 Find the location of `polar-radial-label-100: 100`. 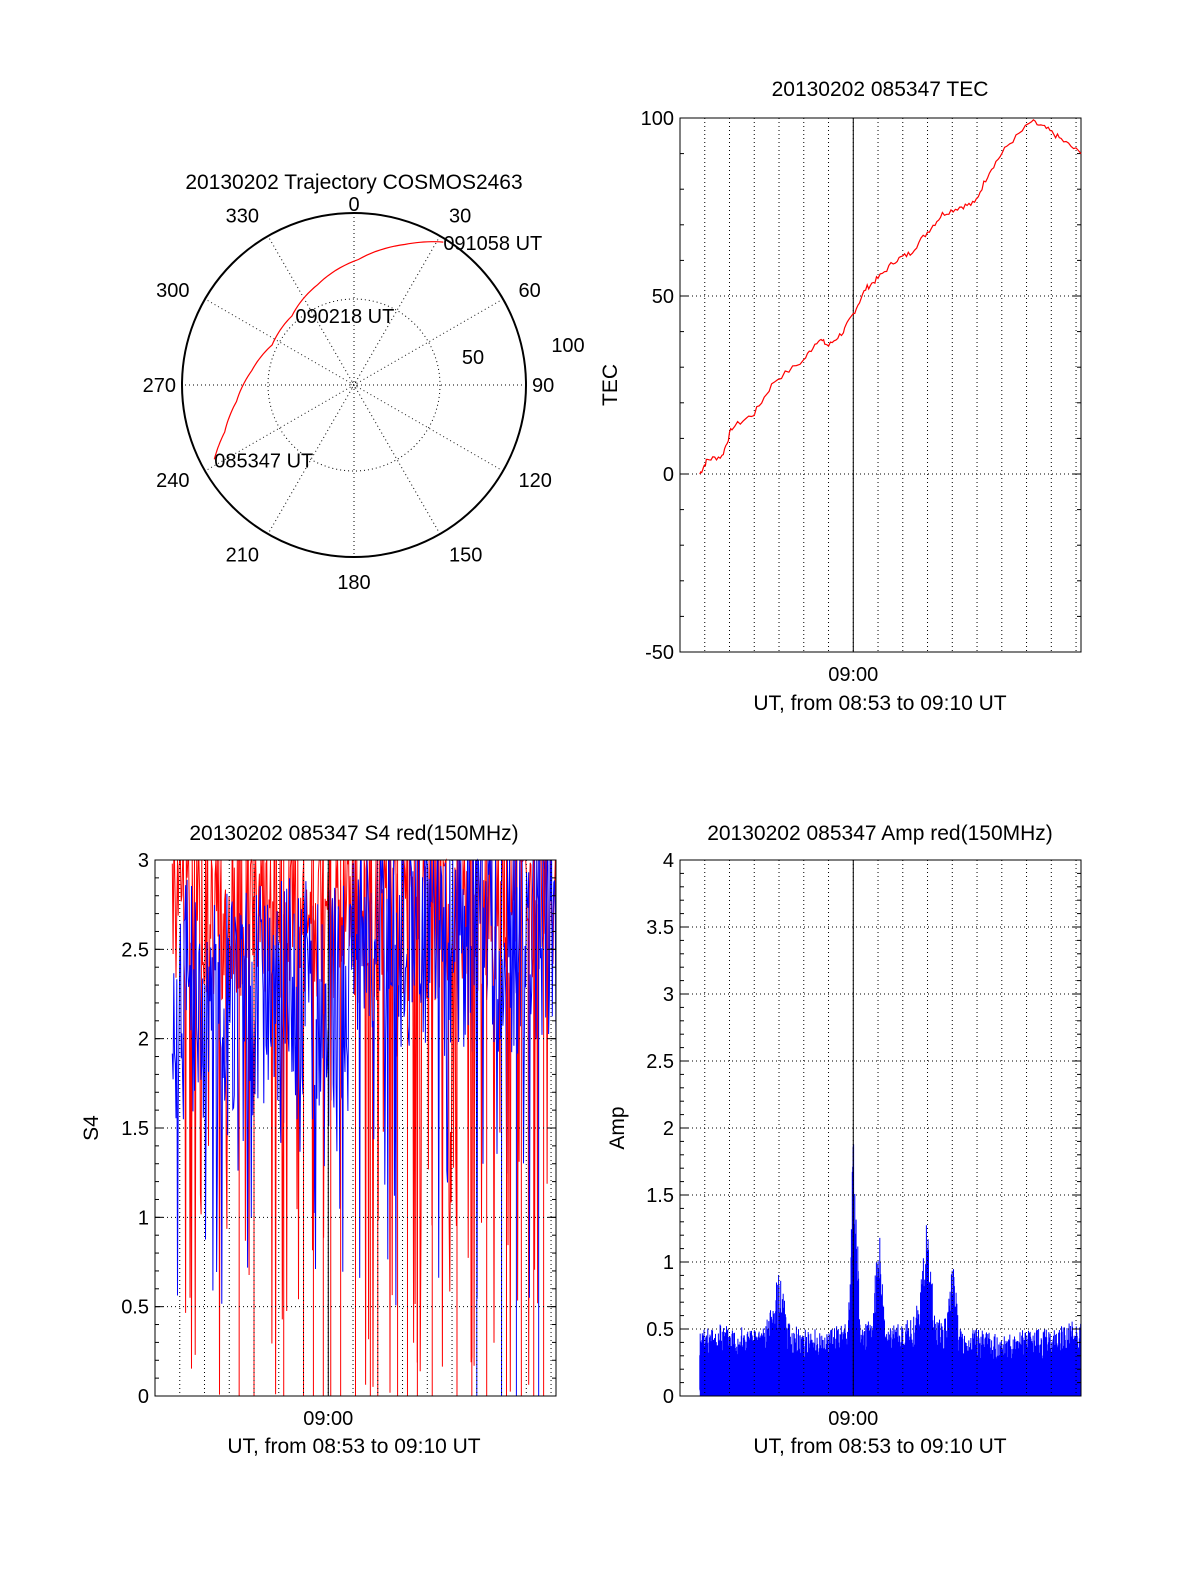

polar-radial-label-100: 100 is located at coordinates (567, 346).